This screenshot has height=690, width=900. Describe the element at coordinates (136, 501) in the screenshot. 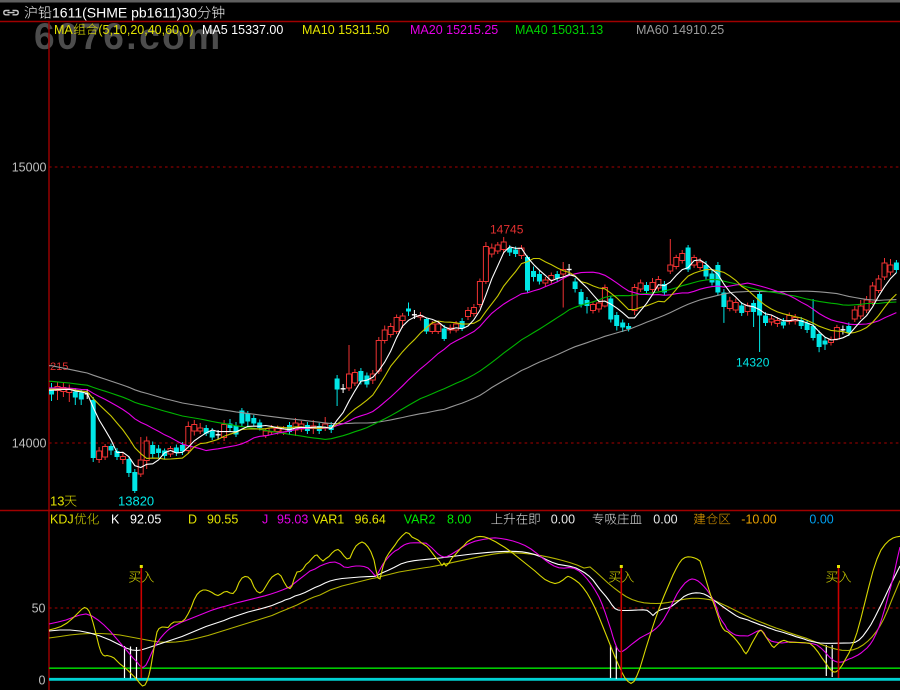

I see `svg-text: 13820` at that location.